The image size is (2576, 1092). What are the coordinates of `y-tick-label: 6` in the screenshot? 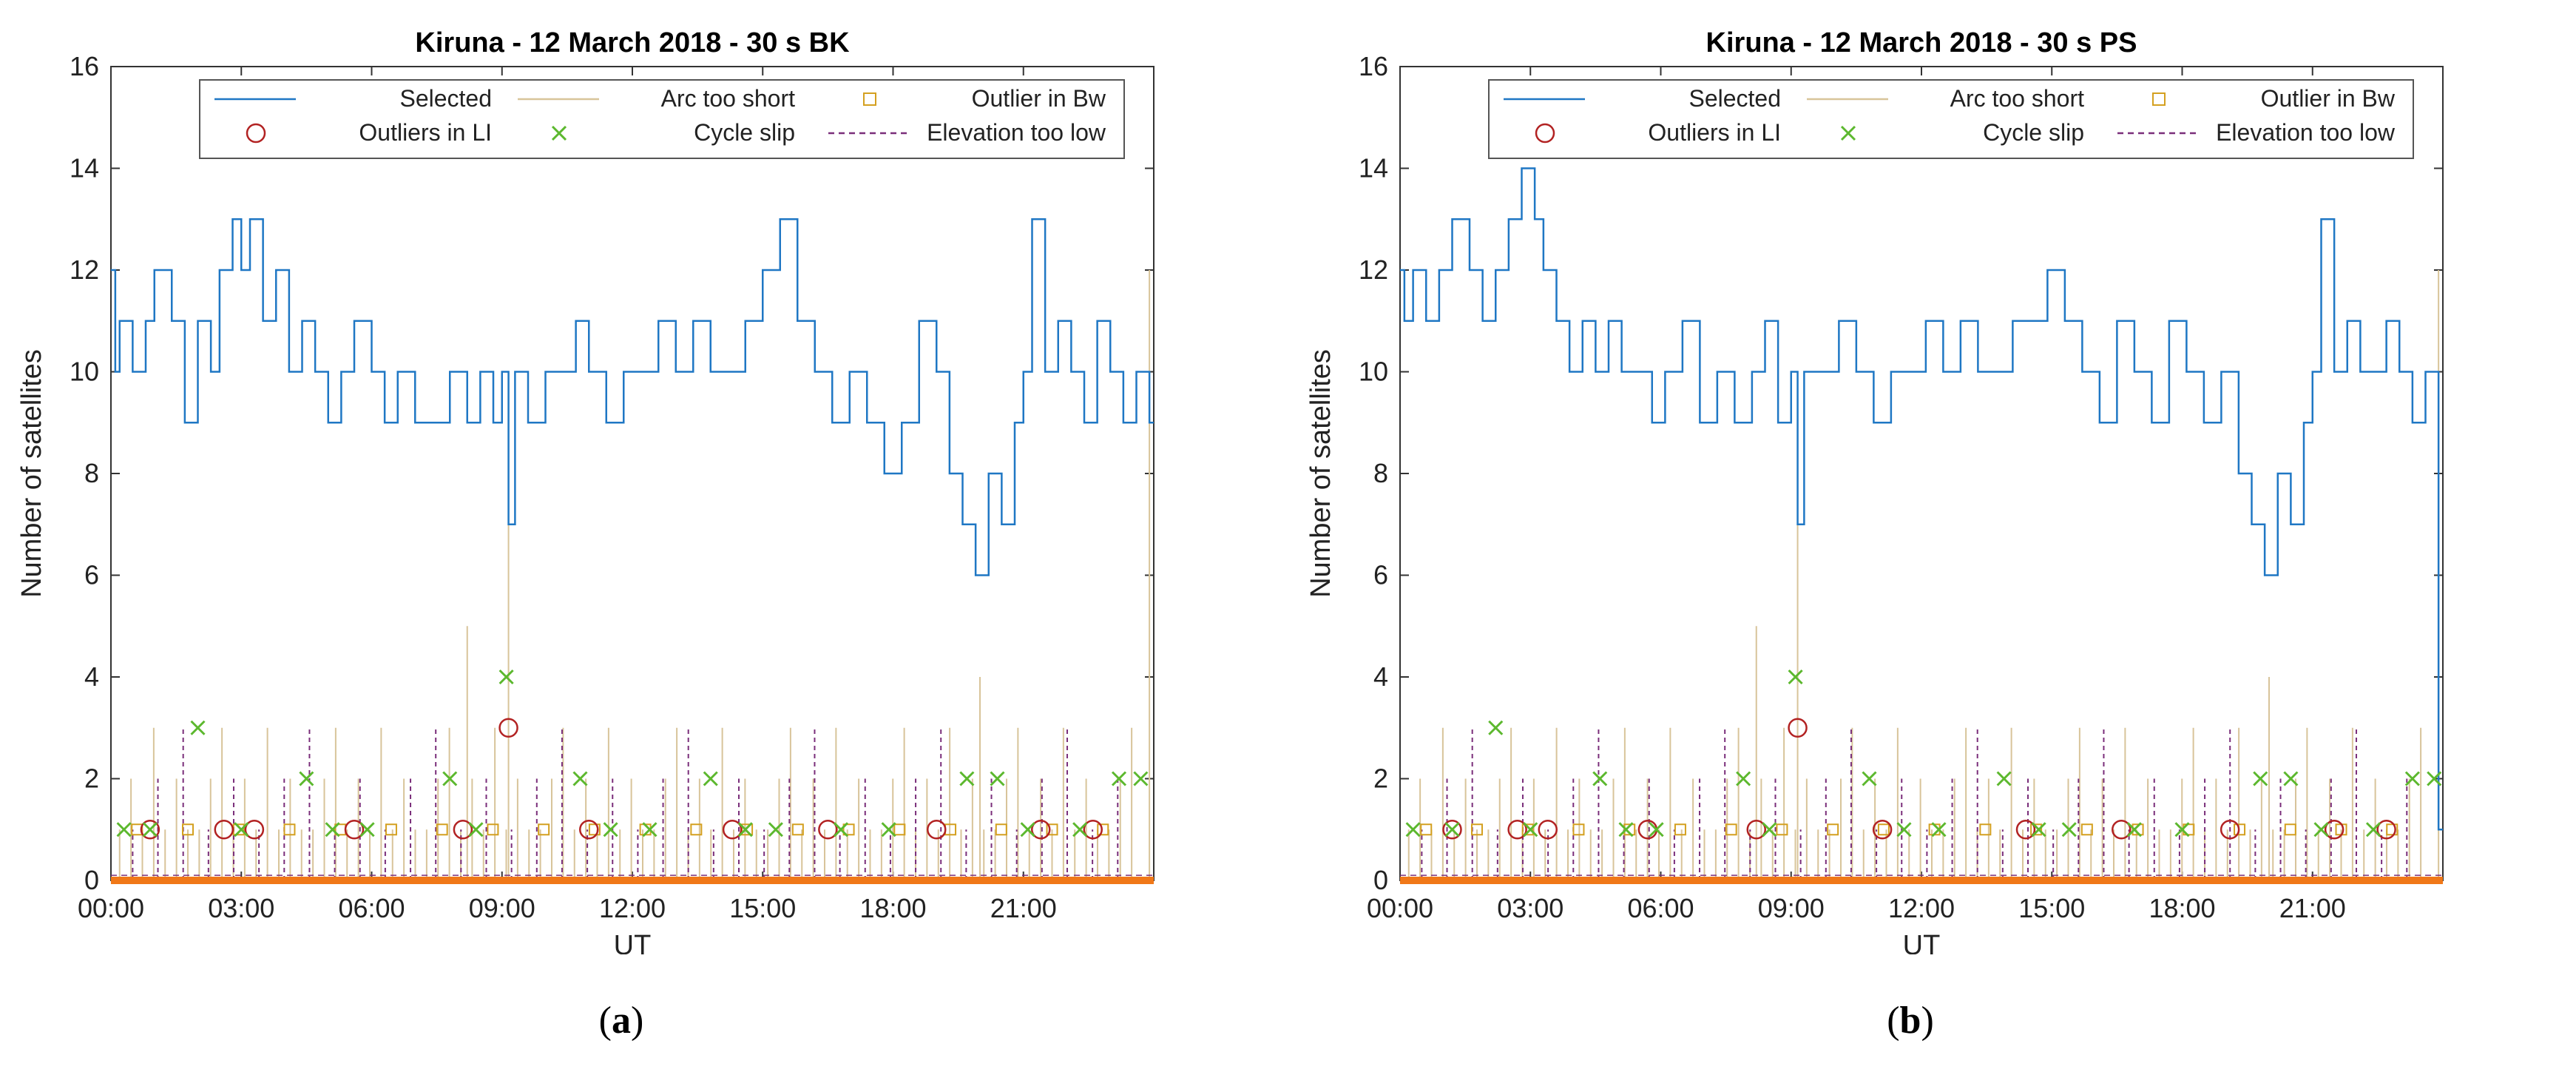 It's located at (91, 575).